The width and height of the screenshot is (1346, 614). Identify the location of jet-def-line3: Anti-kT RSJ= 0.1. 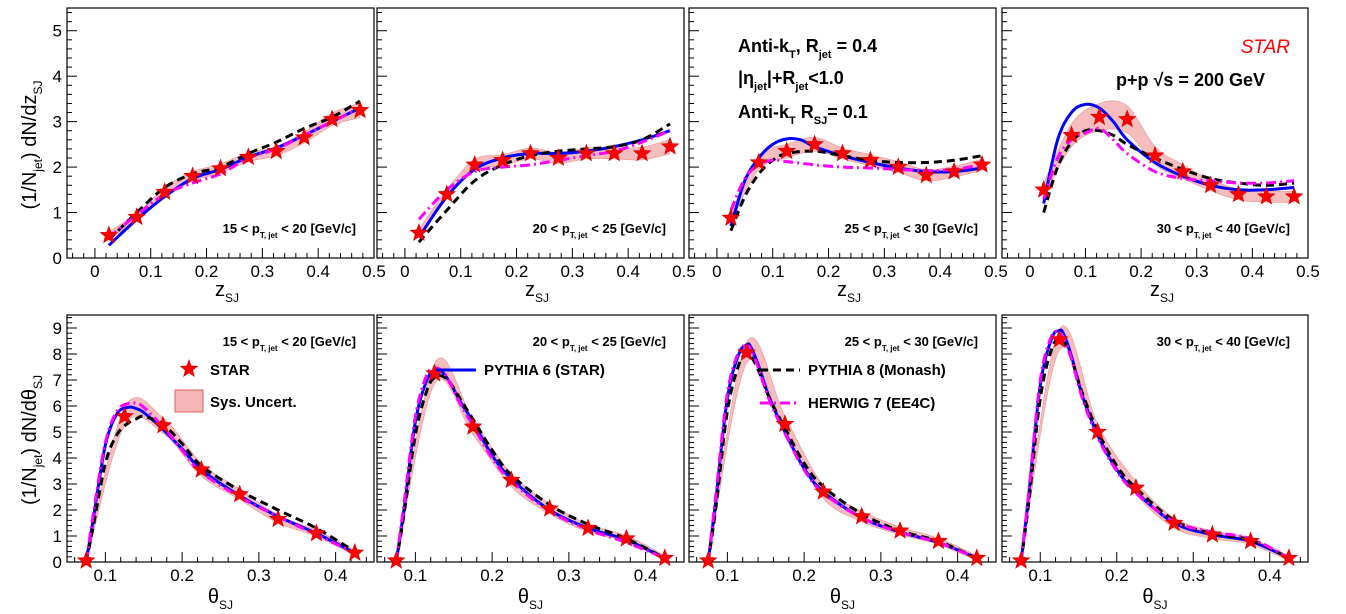
(803, 114).